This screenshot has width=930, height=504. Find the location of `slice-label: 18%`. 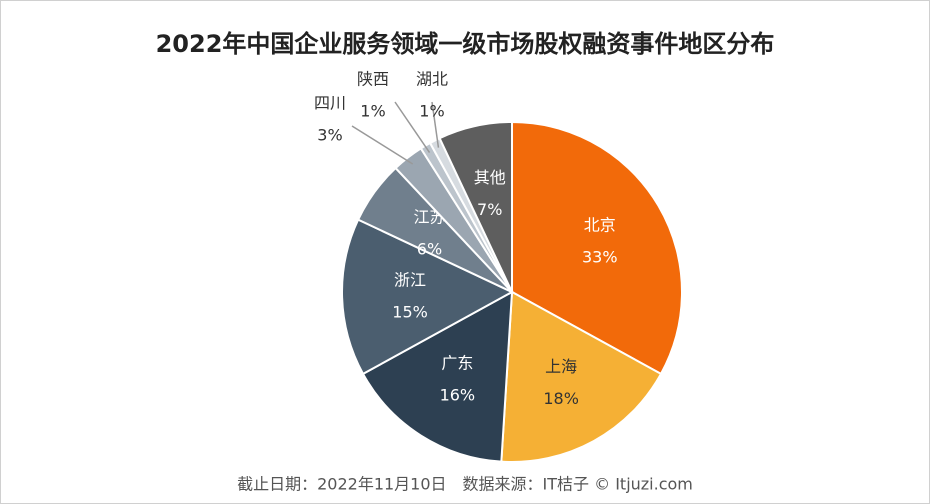

slice-label: 18% is located at coordinates (561, 398).